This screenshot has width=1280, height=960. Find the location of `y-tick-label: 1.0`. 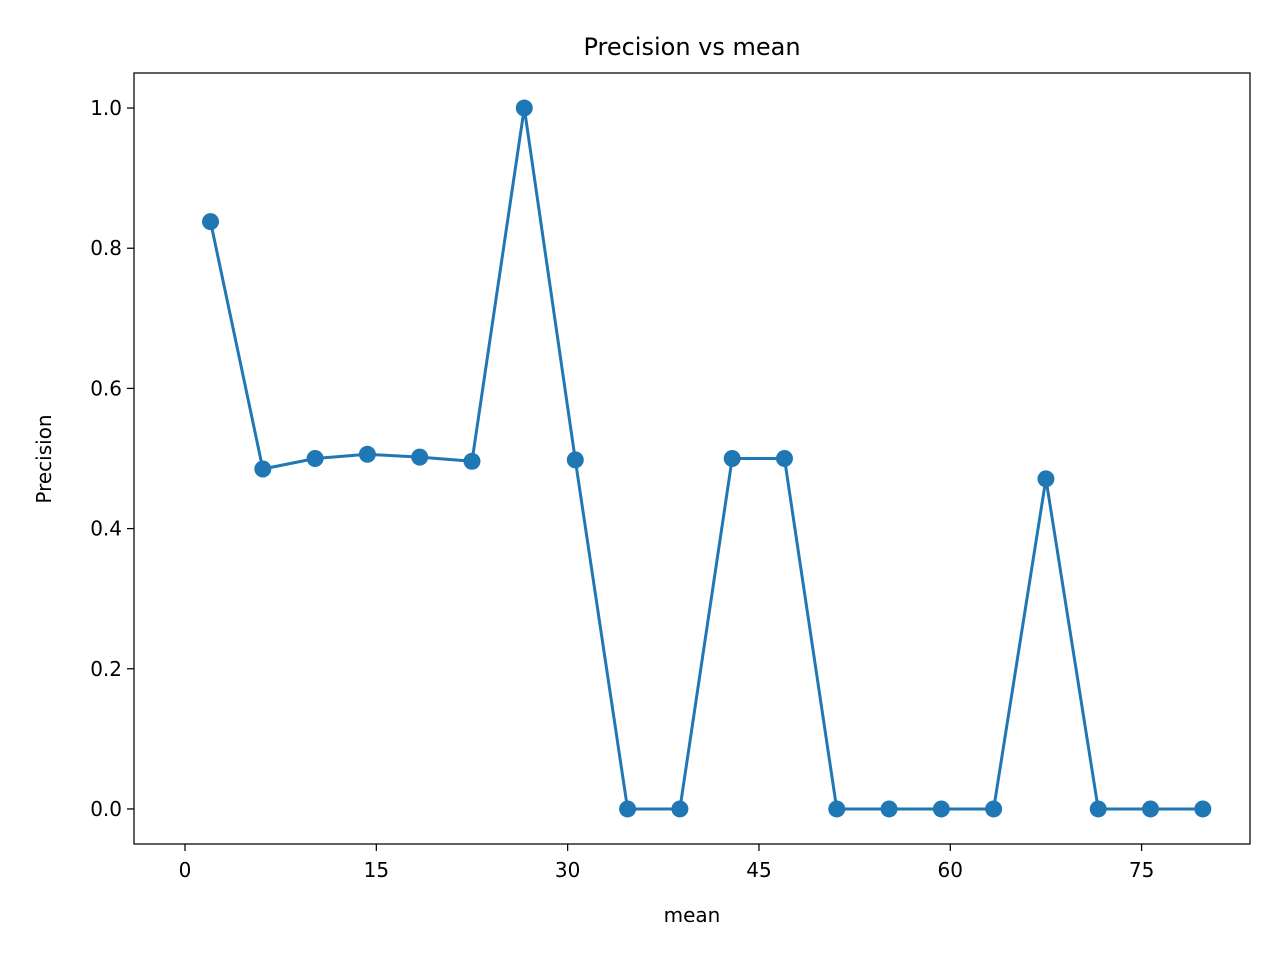

y-tick-label: 1.0 is located at coordinates (106, 108).